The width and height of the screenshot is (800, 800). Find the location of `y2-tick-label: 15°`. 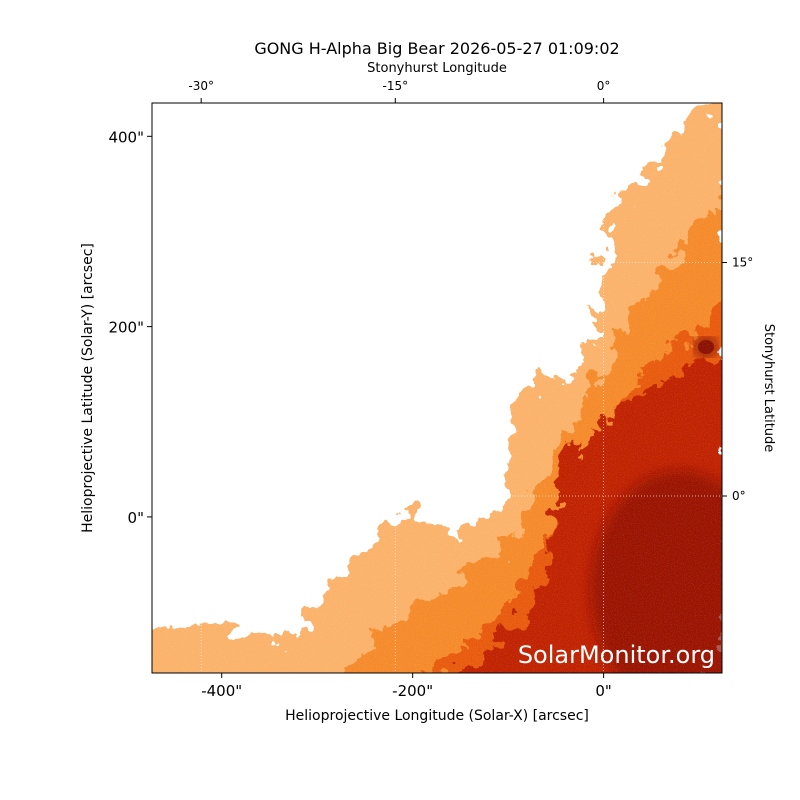

y2-tick-label: 15° is located at coordinates (742, 263).